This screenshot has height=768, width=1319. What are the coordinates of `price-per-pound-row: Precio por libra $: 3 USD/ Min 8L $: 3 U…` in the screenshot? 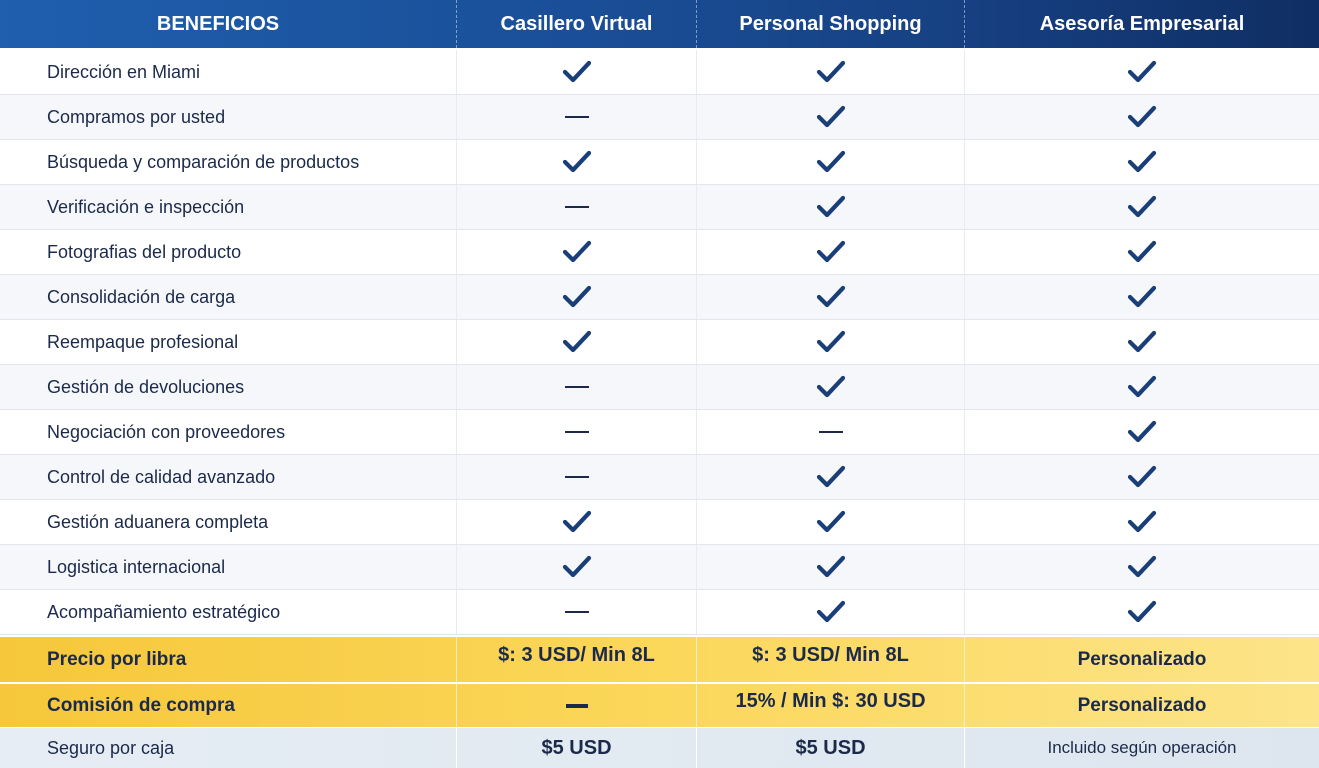 It's located at (659, 659).